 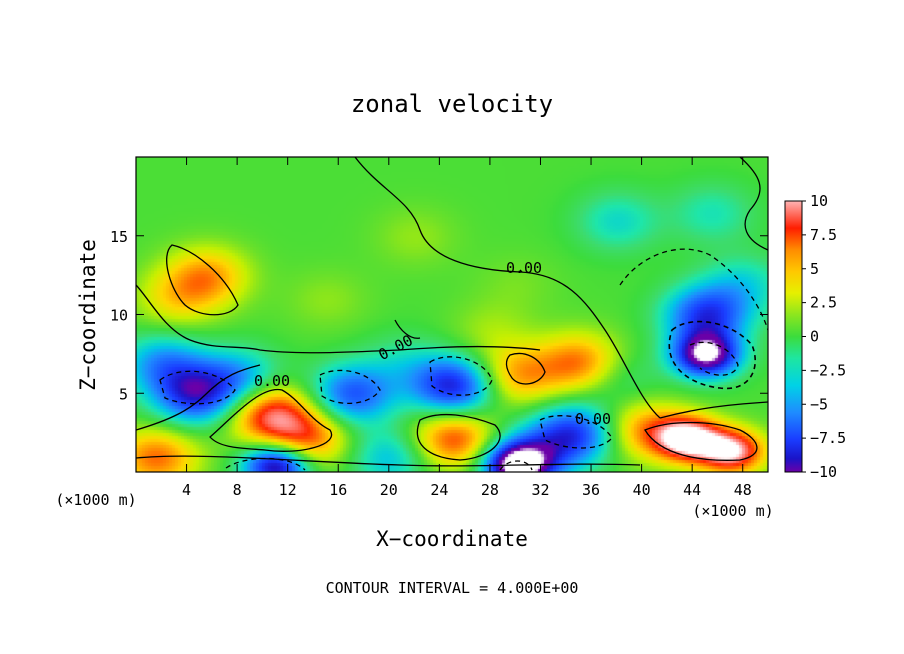 I want to click on colorbar-tick-label: 5, so click(x=814, y=269).